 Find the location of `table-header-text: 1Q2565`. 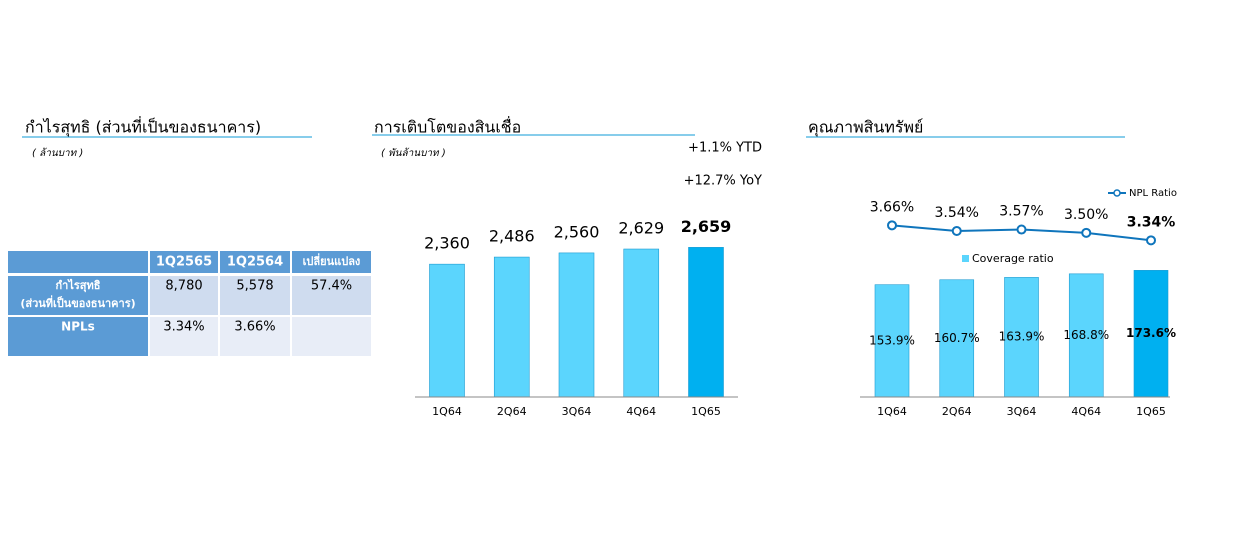

table-header-text: 1Q2565 is located at coordinates (184, 262).